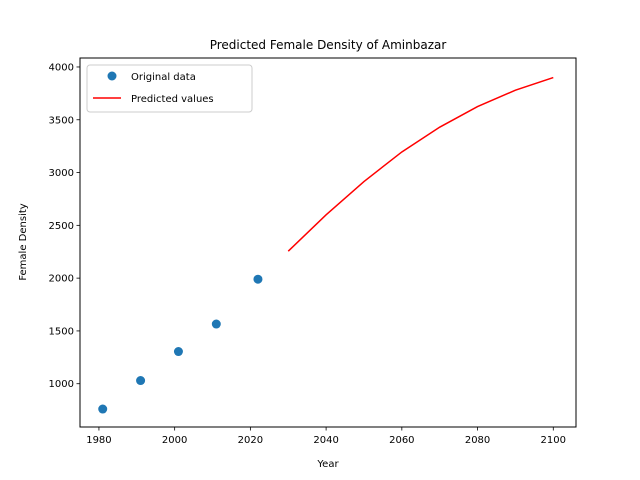  Describe the element at coordinates (477, 440) in the screenshot. I see `x-tick-label: 2080` at that location.